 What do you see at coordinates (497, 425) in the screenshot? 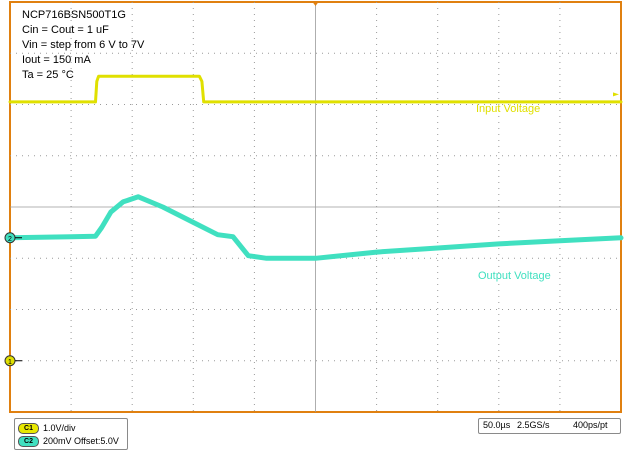
I see `timebase-value: 50.0µs` at bounding box center [497, 425].